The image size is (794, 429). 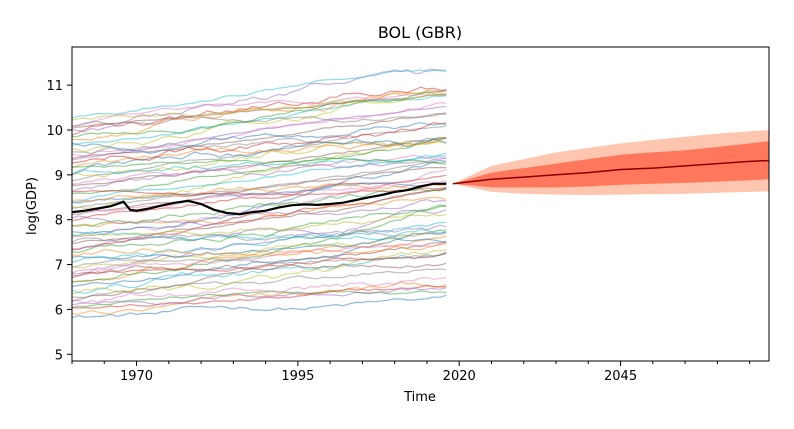 What do you see at coordinates (420, 32) in the screenshot?
I see `chart-title: BOL (GBR)` at bounding box center [420, 32].